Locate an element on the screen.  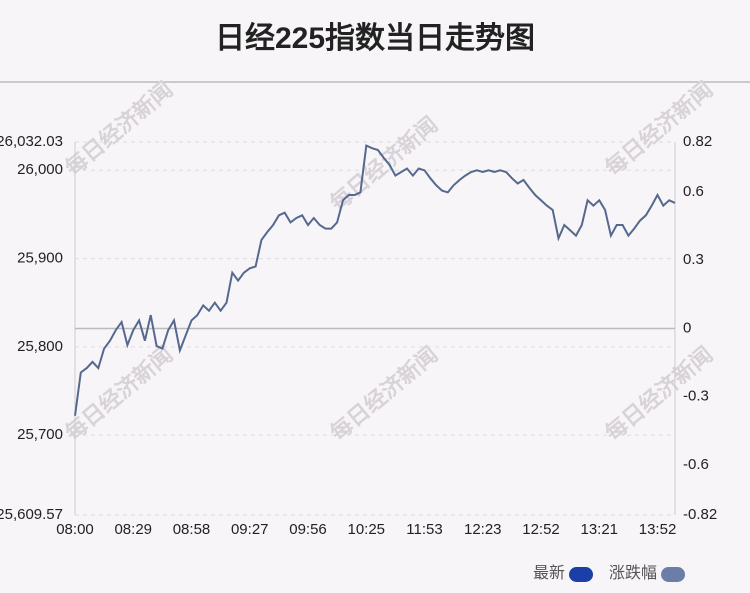
x-tick-label: 09:27 is located at coordinates (250, 529).